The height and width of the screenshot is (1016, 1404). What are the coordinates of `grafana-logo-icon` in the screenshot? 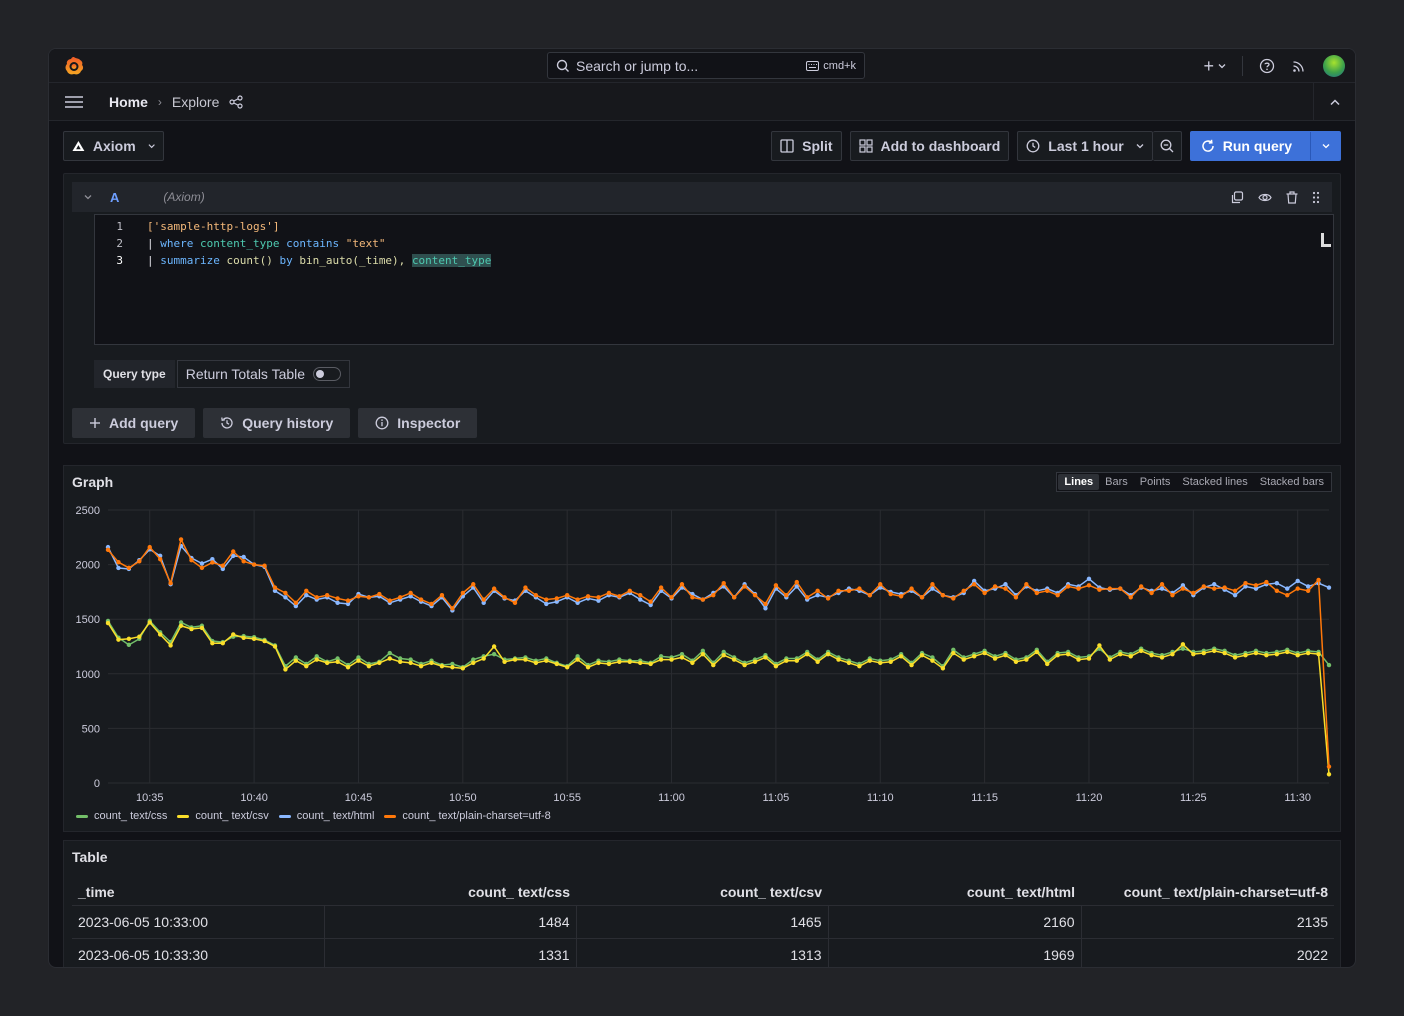 It's located at (74, 66).